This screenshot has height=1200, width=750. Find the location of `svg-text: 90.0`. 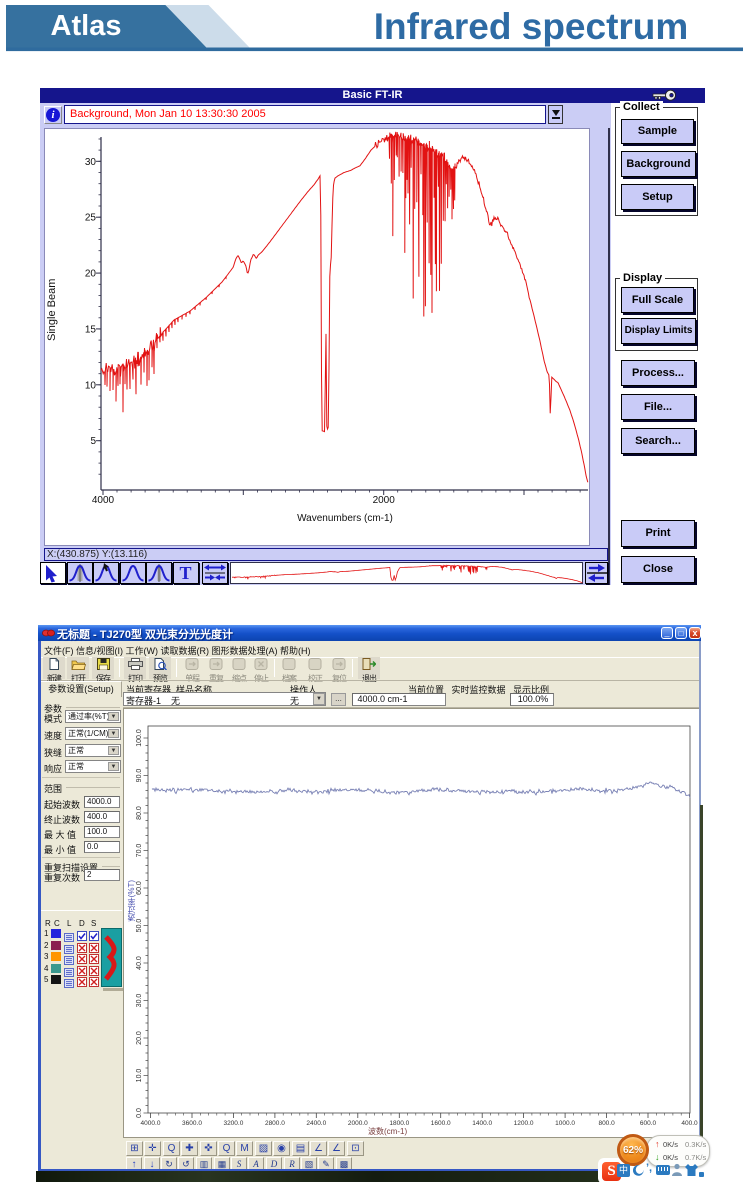

svg-text: 90.0 is located at coordinates (139, 776).